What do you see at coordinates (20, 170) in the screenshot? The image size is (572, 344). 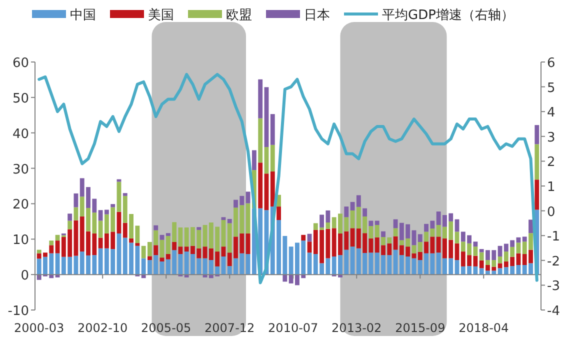 I see `y-tick-label: 30` at bounding box center [20, 170].